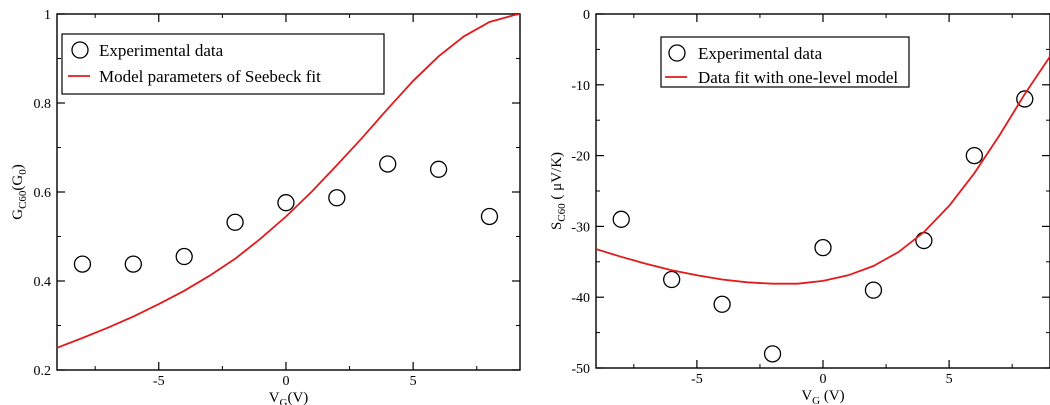 The height and width of the screenshot is (405, 1050). Describe the element at coordinates (580, 227) in the screenshot. I see `y-tick-label: -30` at that location.